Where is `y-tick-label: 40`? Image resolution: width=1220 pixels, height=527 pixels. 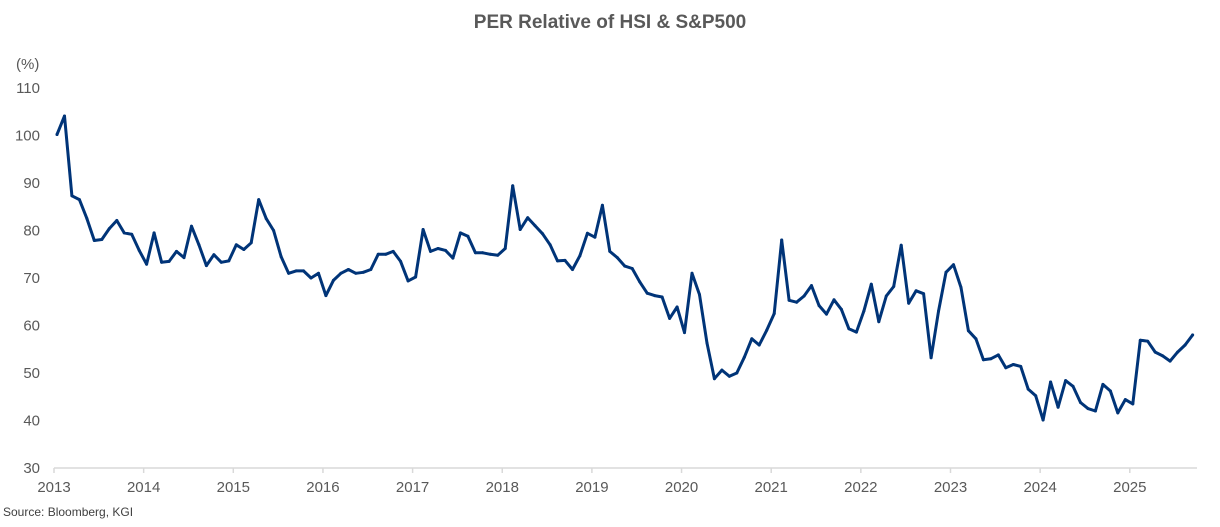 y-tick-label: 40 is located at coordinates (31, 421).